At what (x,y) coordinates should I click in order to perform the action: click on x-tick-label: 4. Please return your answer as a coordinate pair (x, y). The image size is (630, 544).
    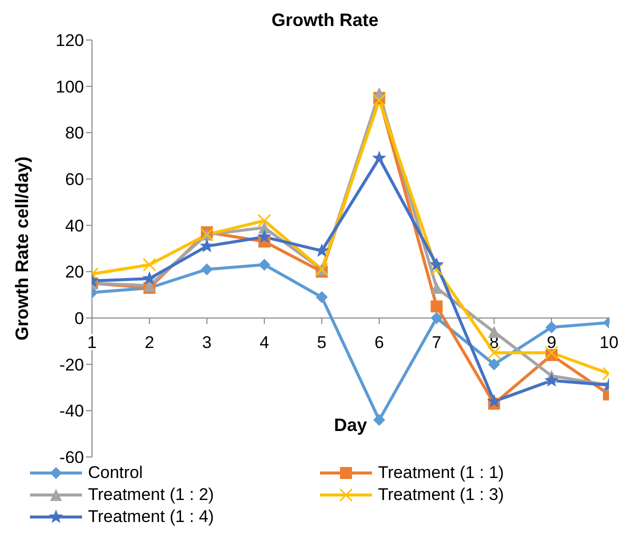
    Looking at the image, I should click on (265, 342).